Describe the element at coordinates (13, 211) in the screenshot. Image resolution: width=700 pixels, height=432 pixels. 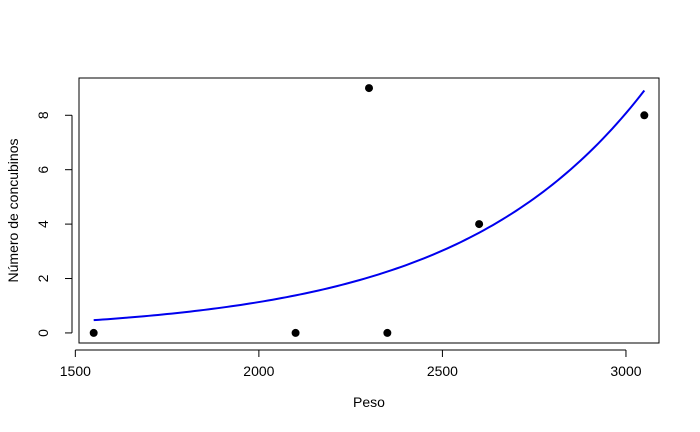
I see `y-axis-label: Número de concubinos` at that location.